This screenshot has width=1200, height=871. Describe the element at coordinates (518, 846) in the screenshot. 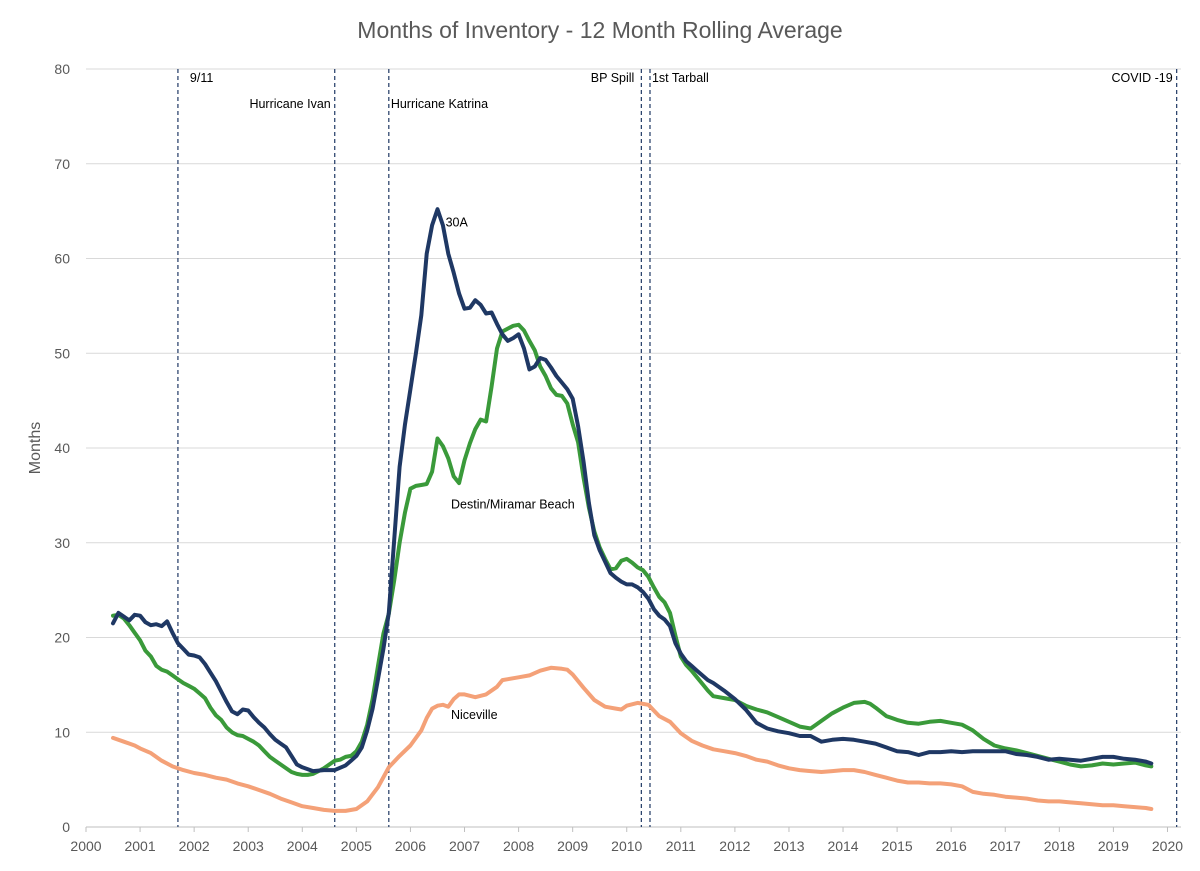

I see `x-tick-label: 2008` at that location.